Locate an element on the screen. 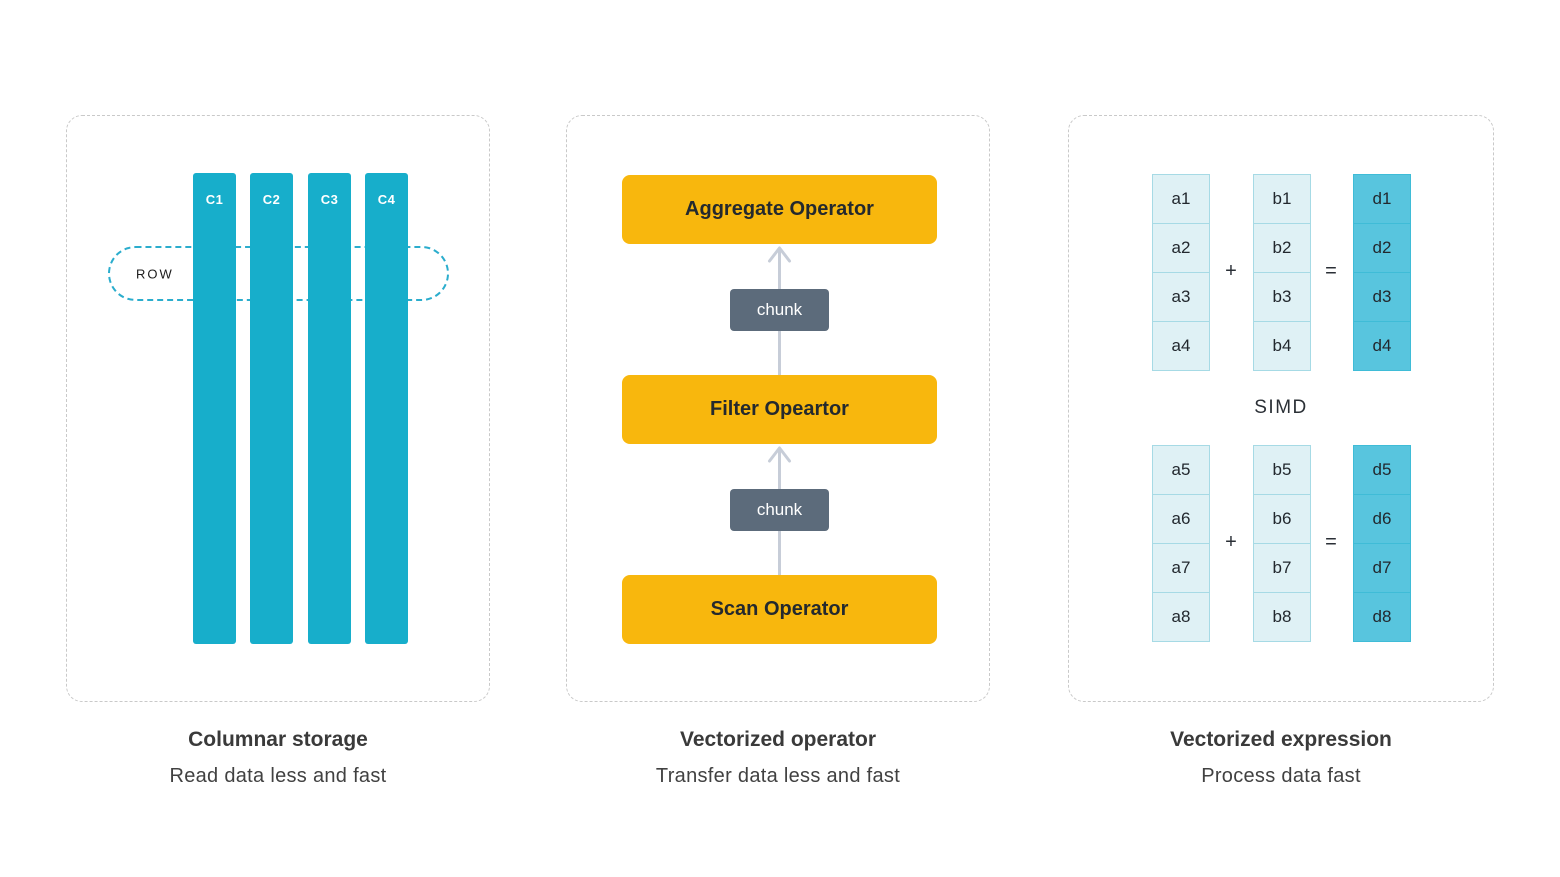  caption-subtitle: Transfer data less and fast is located at coordinates (778, 776).